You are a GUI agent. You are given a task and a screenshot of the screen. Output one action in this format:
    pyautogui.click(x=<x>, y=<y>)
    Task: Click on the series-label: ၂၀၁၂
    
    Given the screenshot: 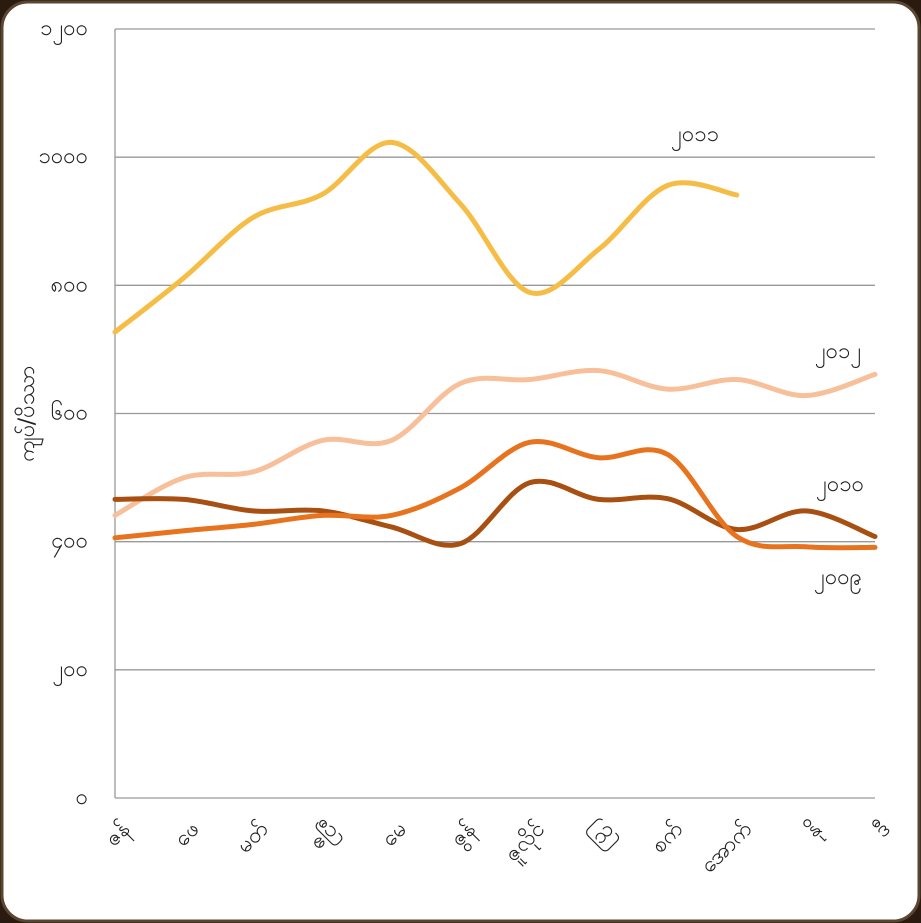 What is the action you would take?
    pyautogui.click(x=838, y=353)
    